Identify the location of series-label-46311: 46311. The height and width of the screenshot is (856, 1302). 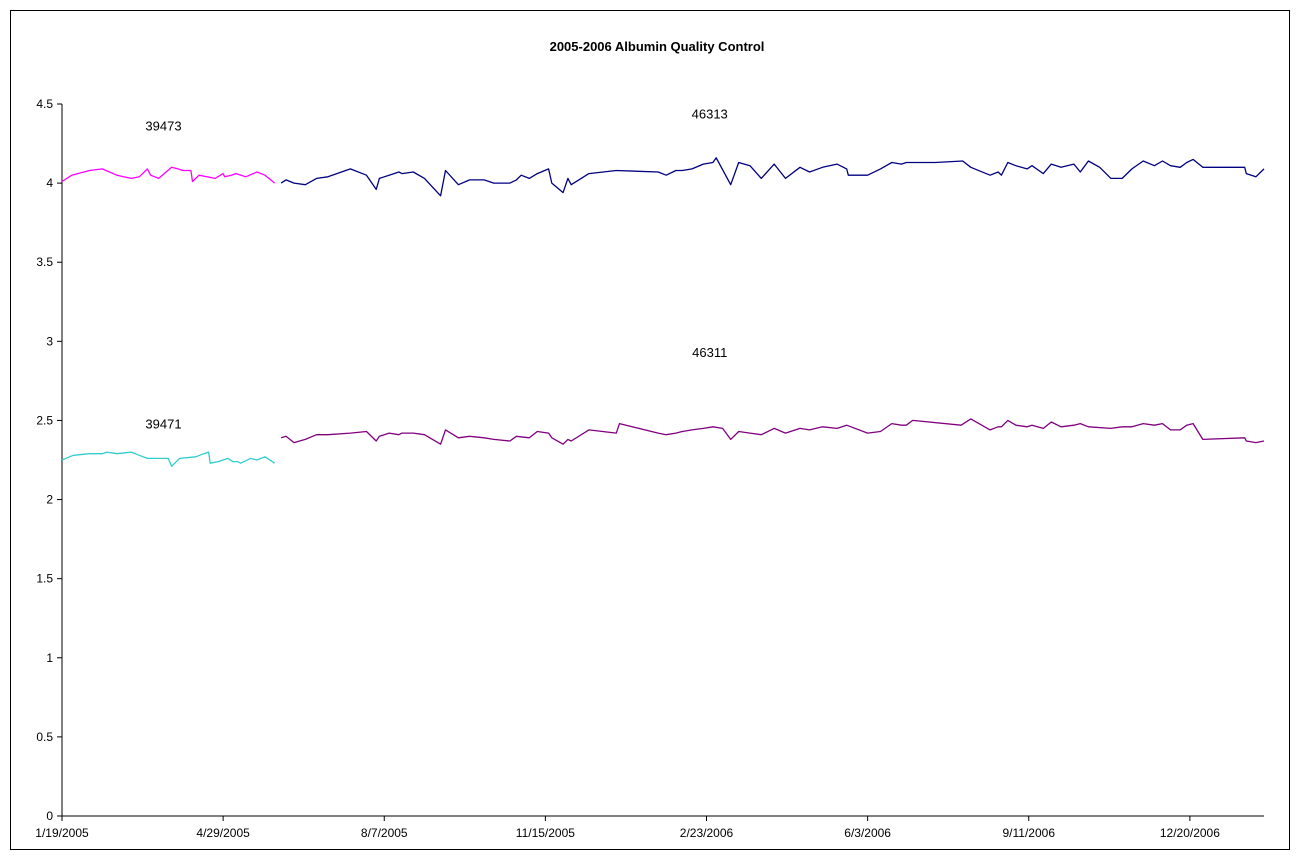
(709, 352).